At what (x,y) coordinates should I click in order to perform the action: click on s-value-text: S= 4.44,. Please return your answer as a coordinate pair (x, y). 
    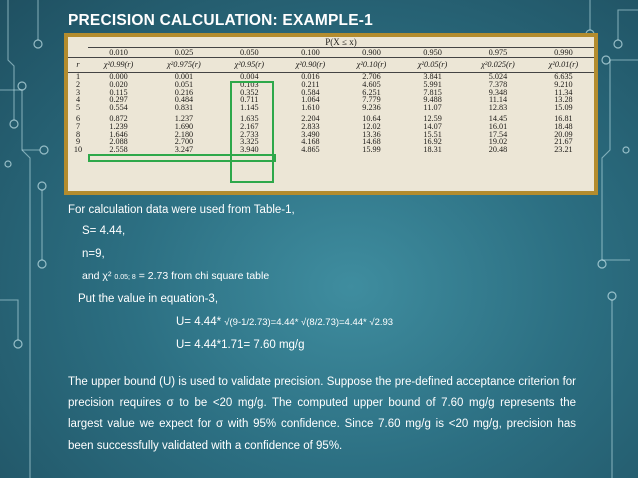
    Looking at the image, I should click on (104, 231).